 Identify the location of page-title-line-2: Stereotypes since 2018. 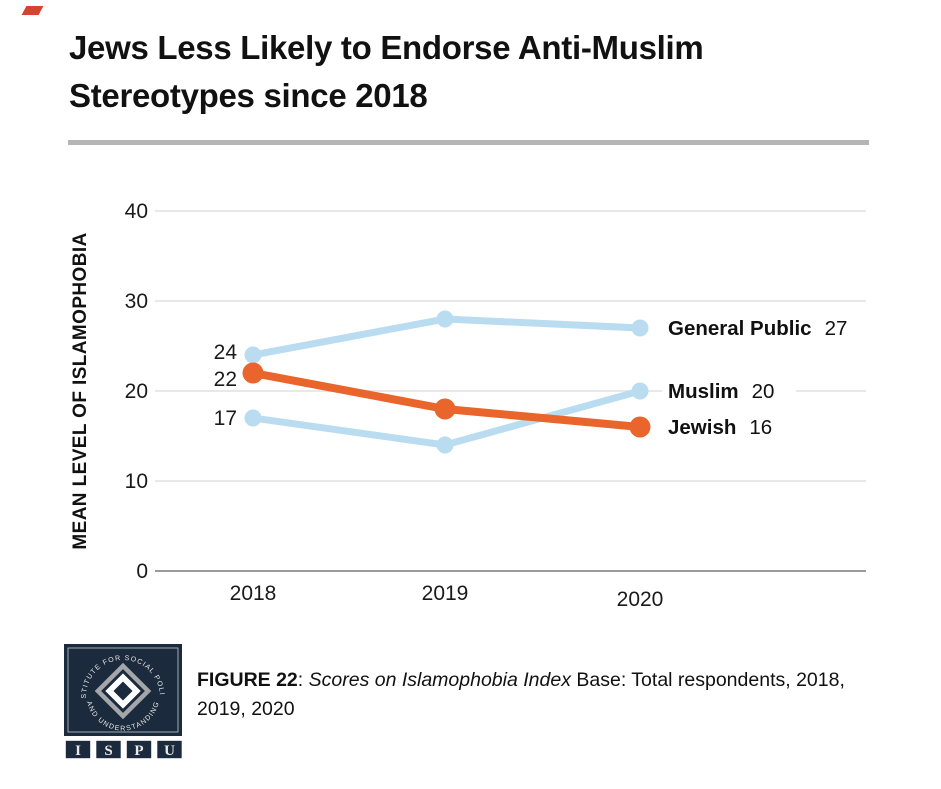
(248, 95).